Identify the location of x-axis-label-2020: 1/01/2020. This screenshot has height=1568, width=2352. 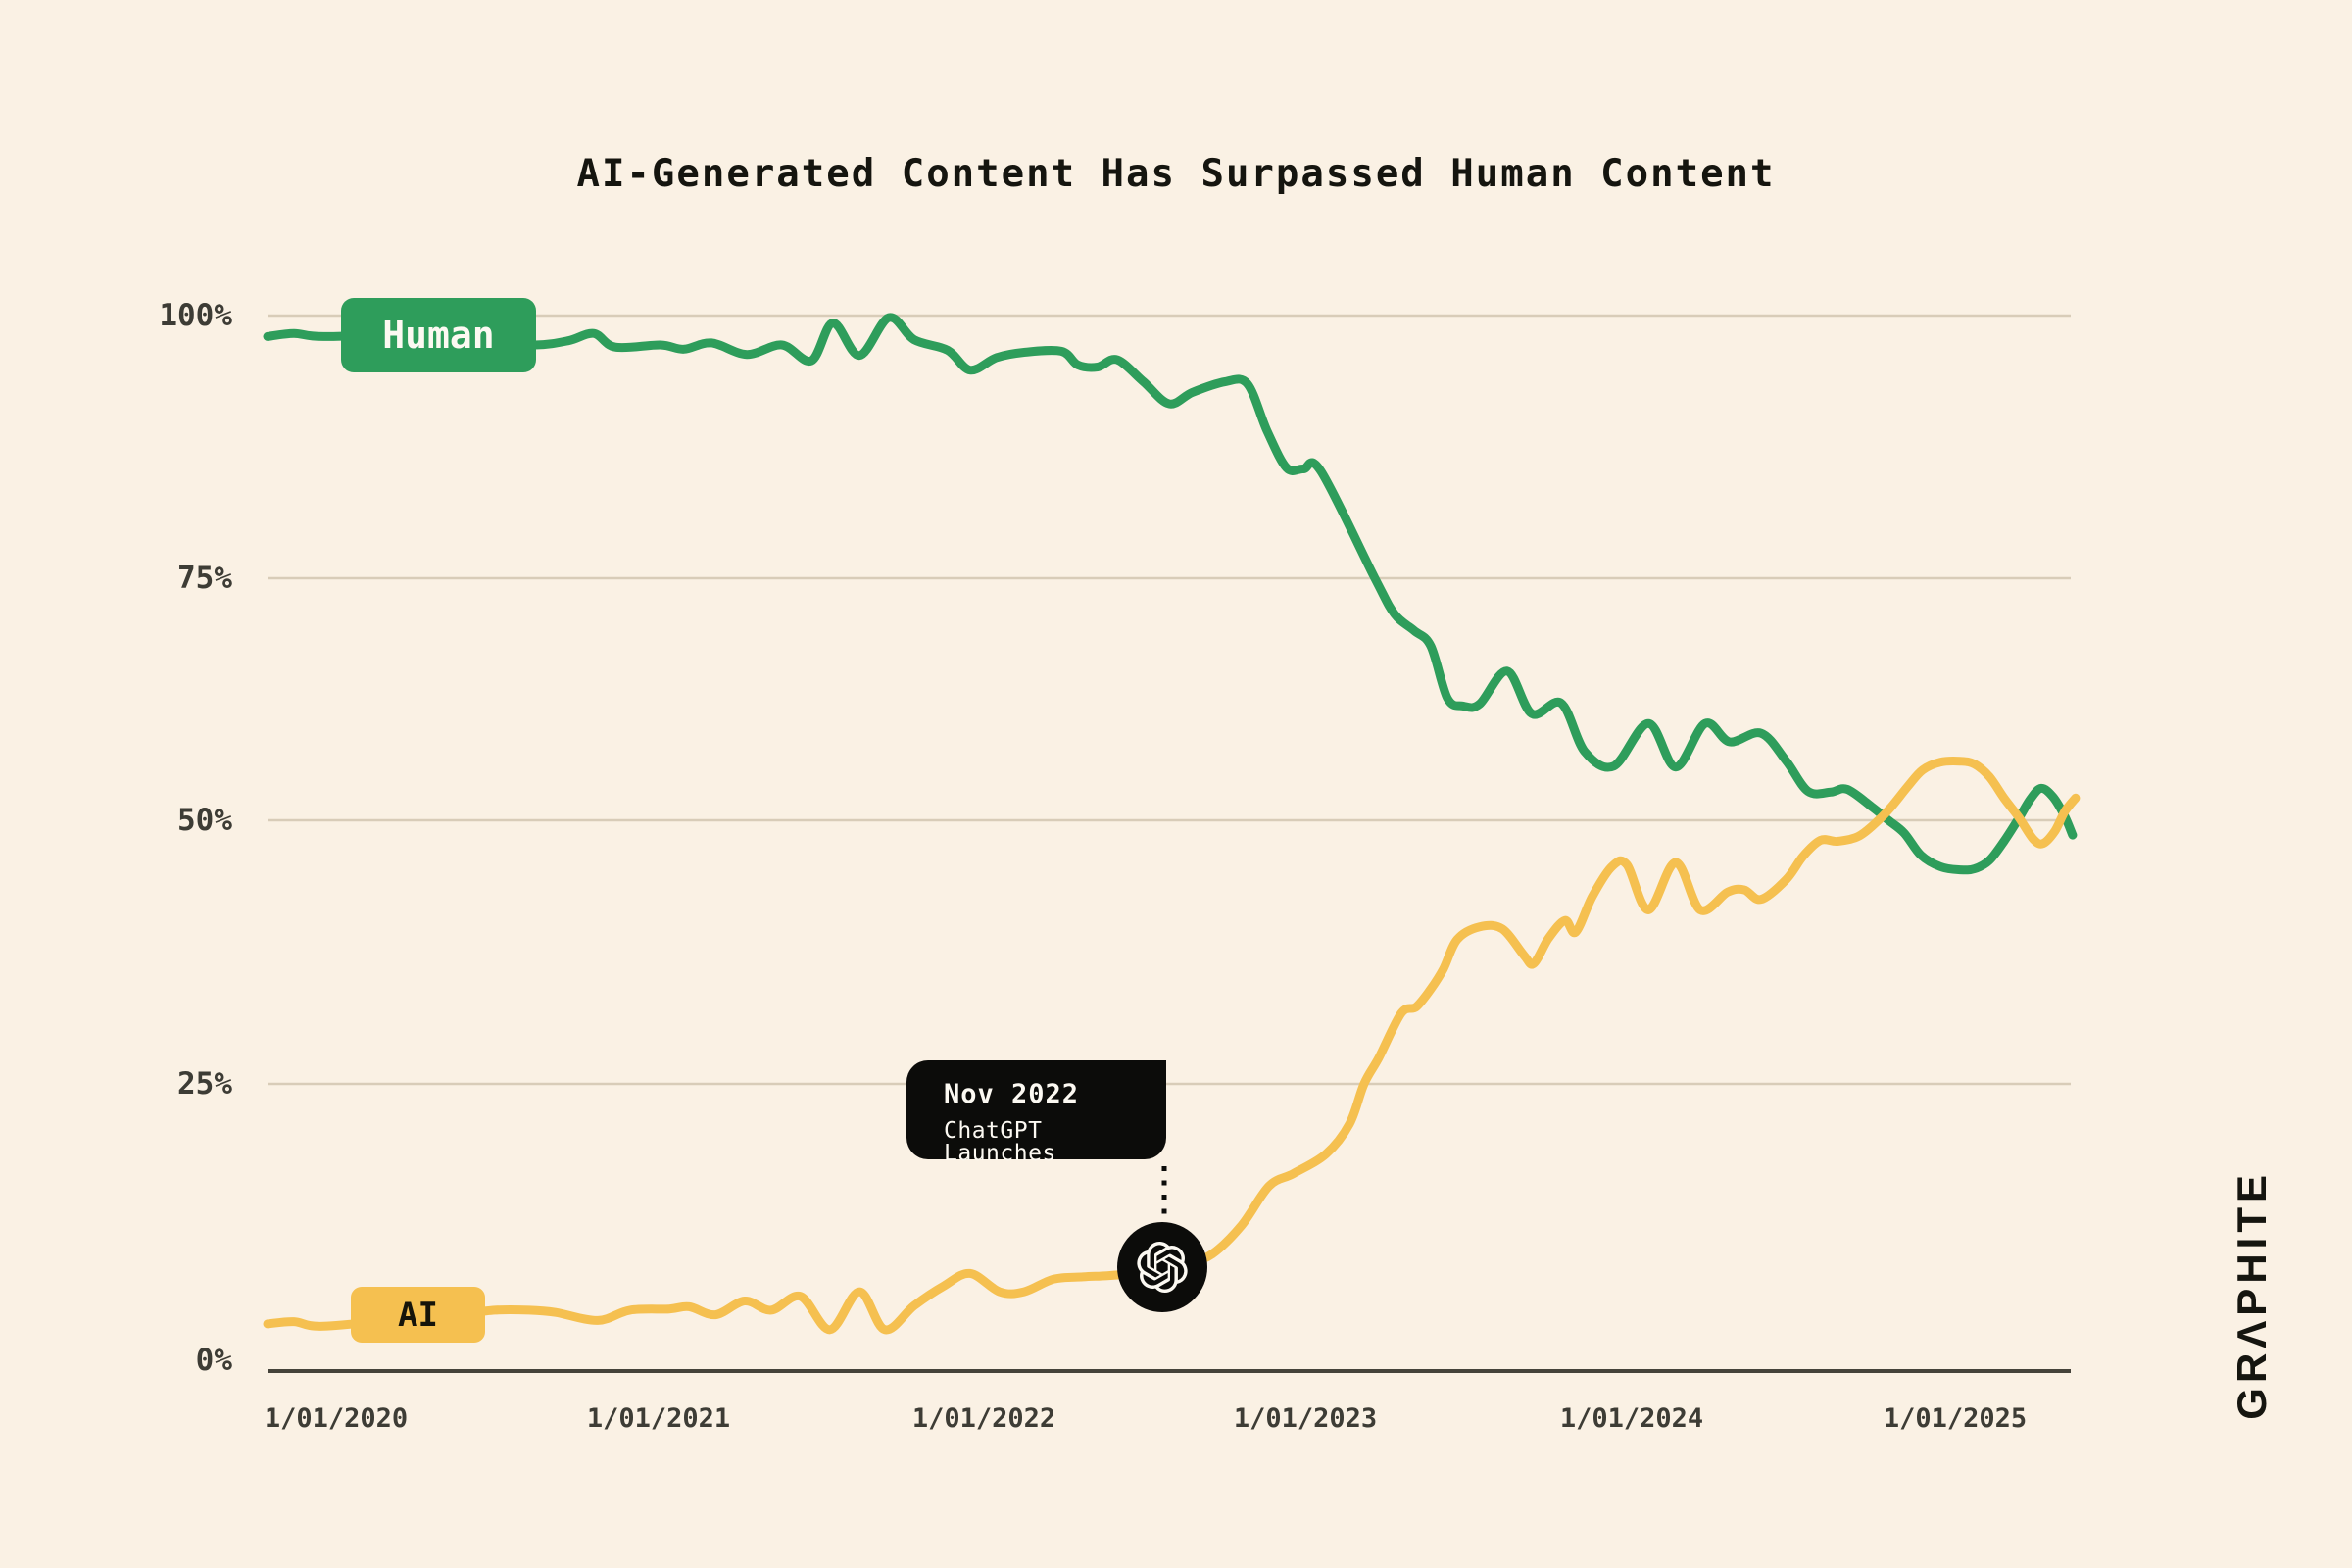
(336, 1418).